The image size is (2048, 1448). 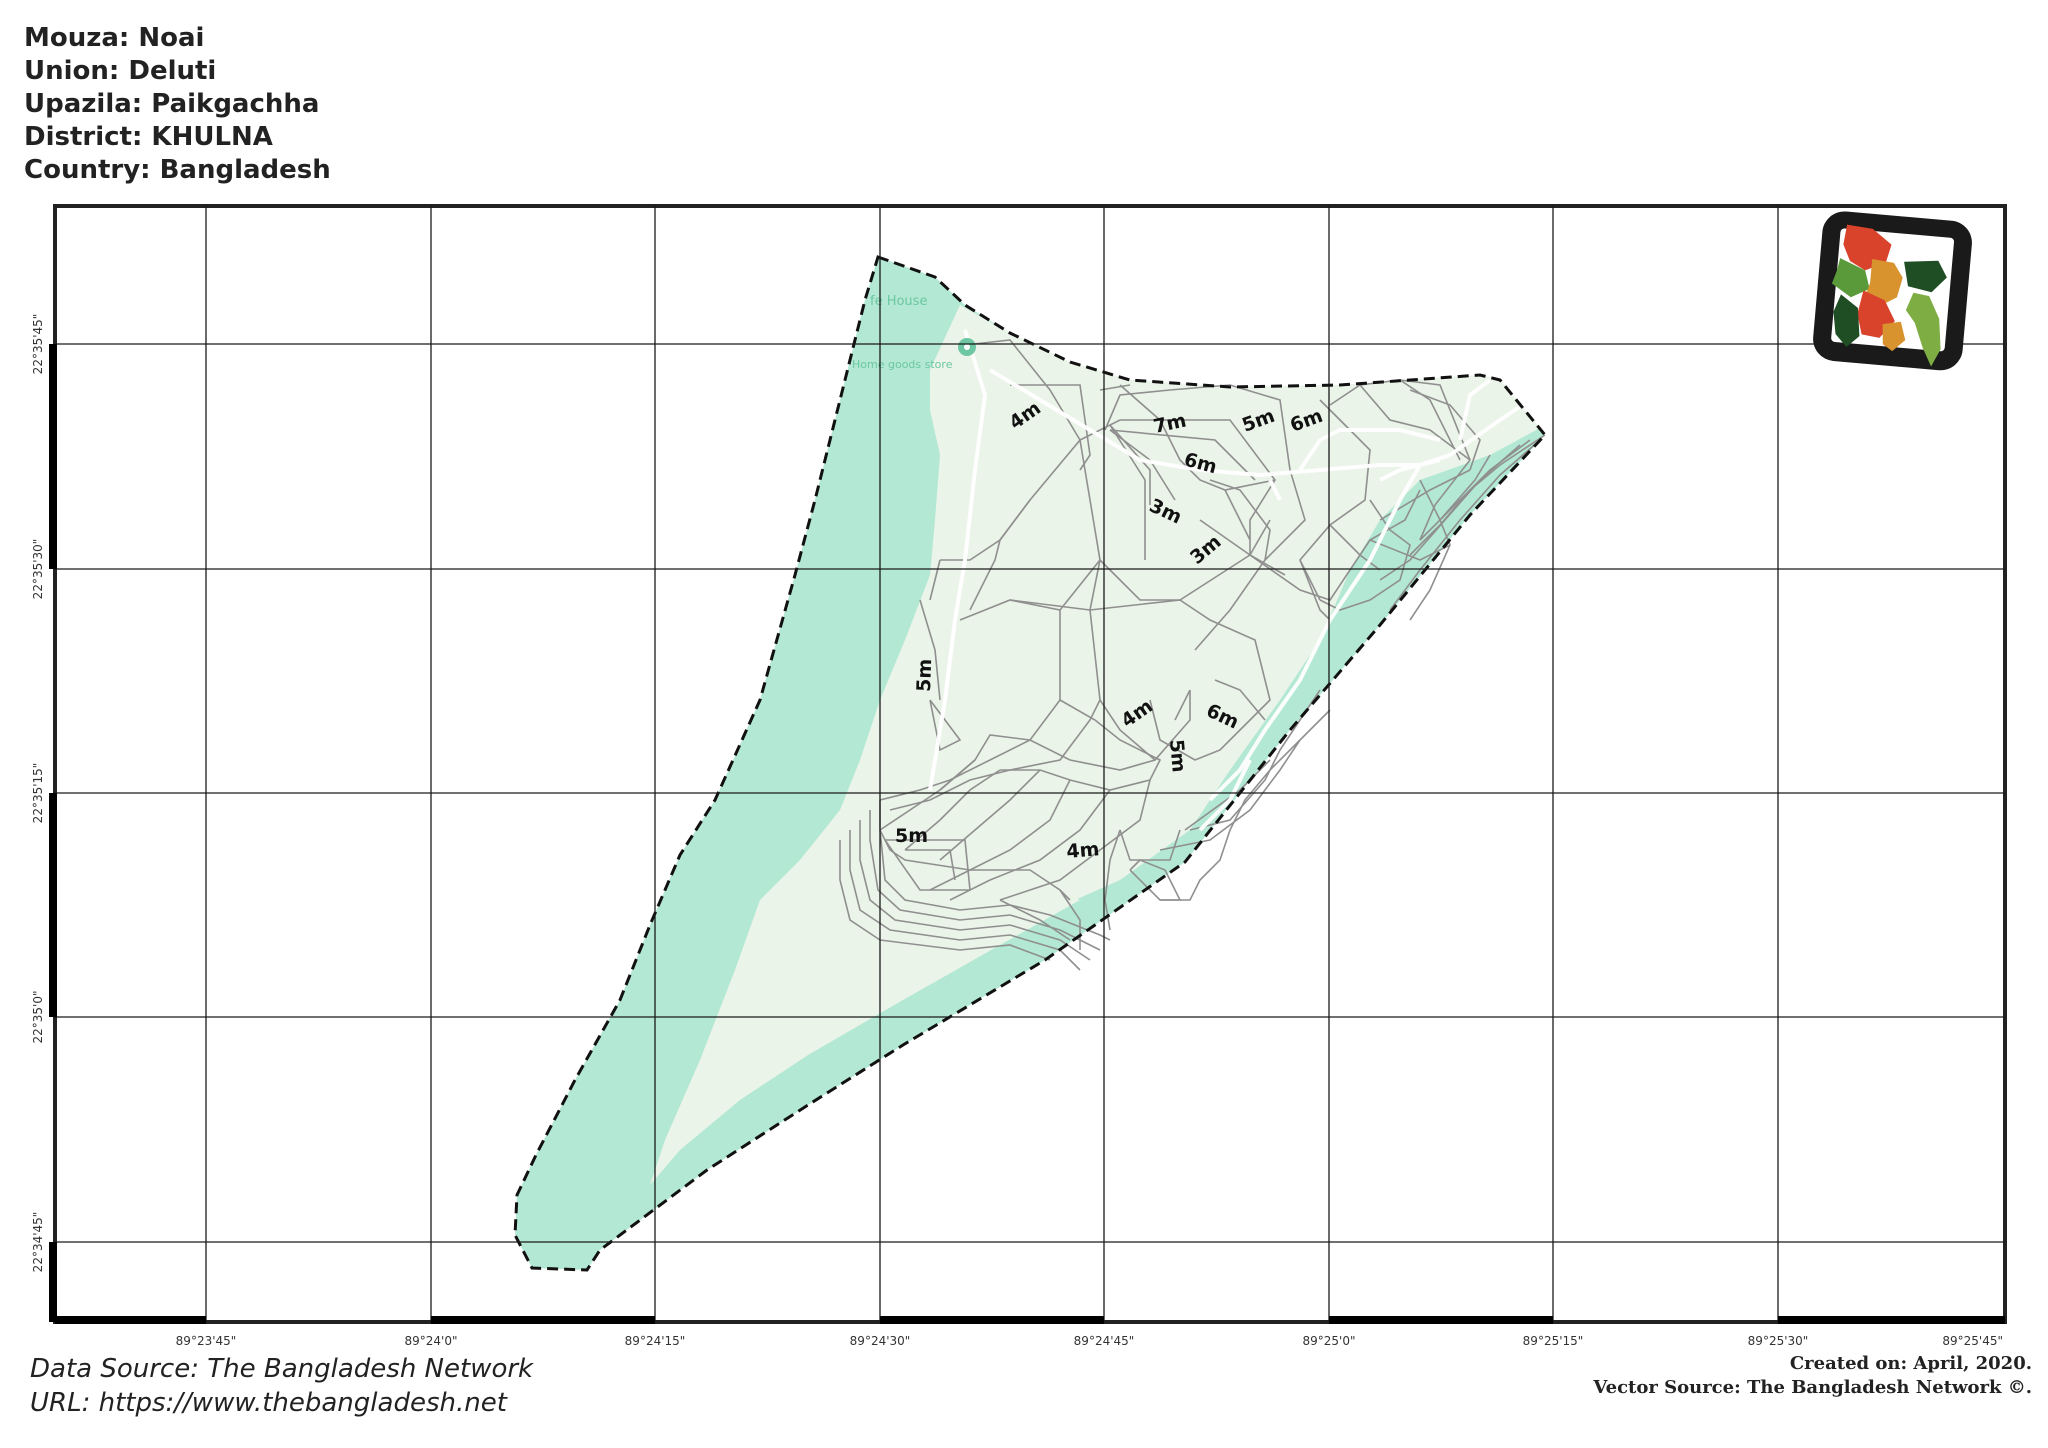 I want to click on created-label: Created on: April, 2020., so click(x=1910, y=1363).